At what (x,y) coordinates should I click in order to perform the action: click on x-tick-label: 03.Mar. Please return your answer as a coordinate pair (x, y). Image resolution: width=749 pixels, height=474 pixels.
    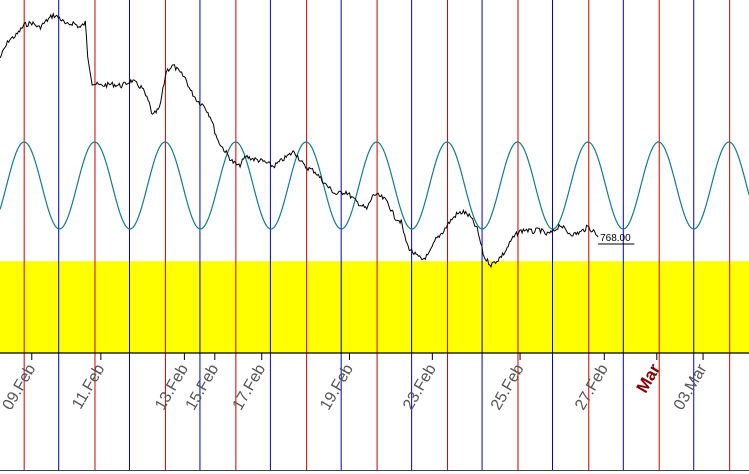
    Looking at the image, I should click on (691, 387).